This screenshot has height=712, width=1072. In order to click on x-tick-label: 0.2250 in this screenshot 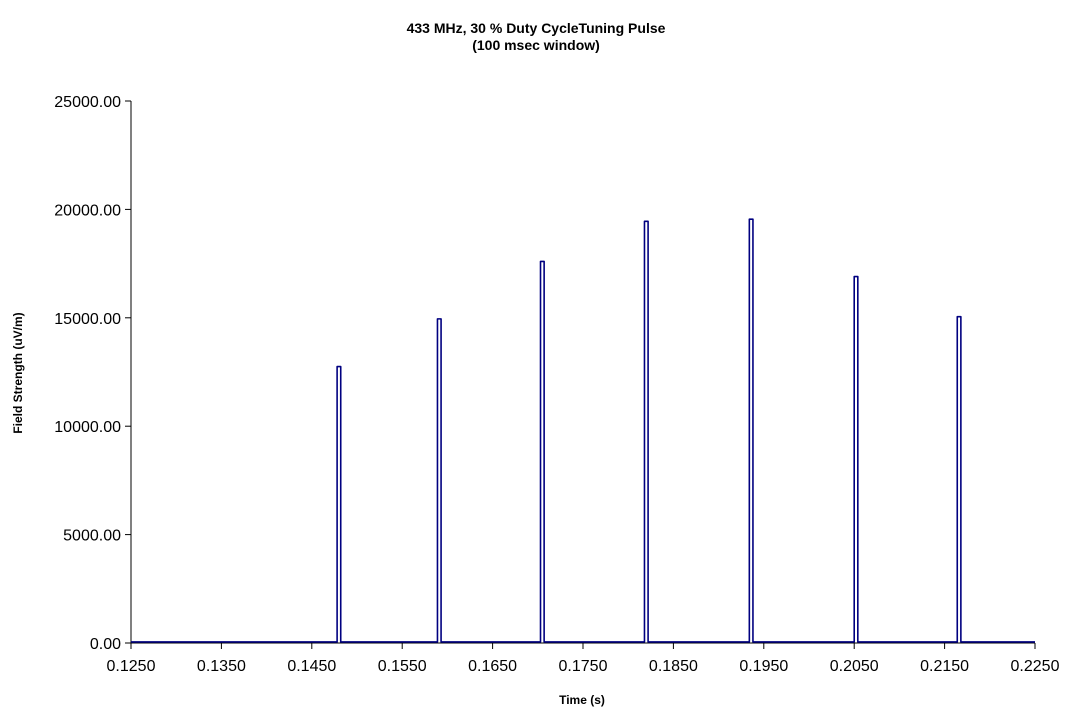, I will do `click(1035, 666)`.